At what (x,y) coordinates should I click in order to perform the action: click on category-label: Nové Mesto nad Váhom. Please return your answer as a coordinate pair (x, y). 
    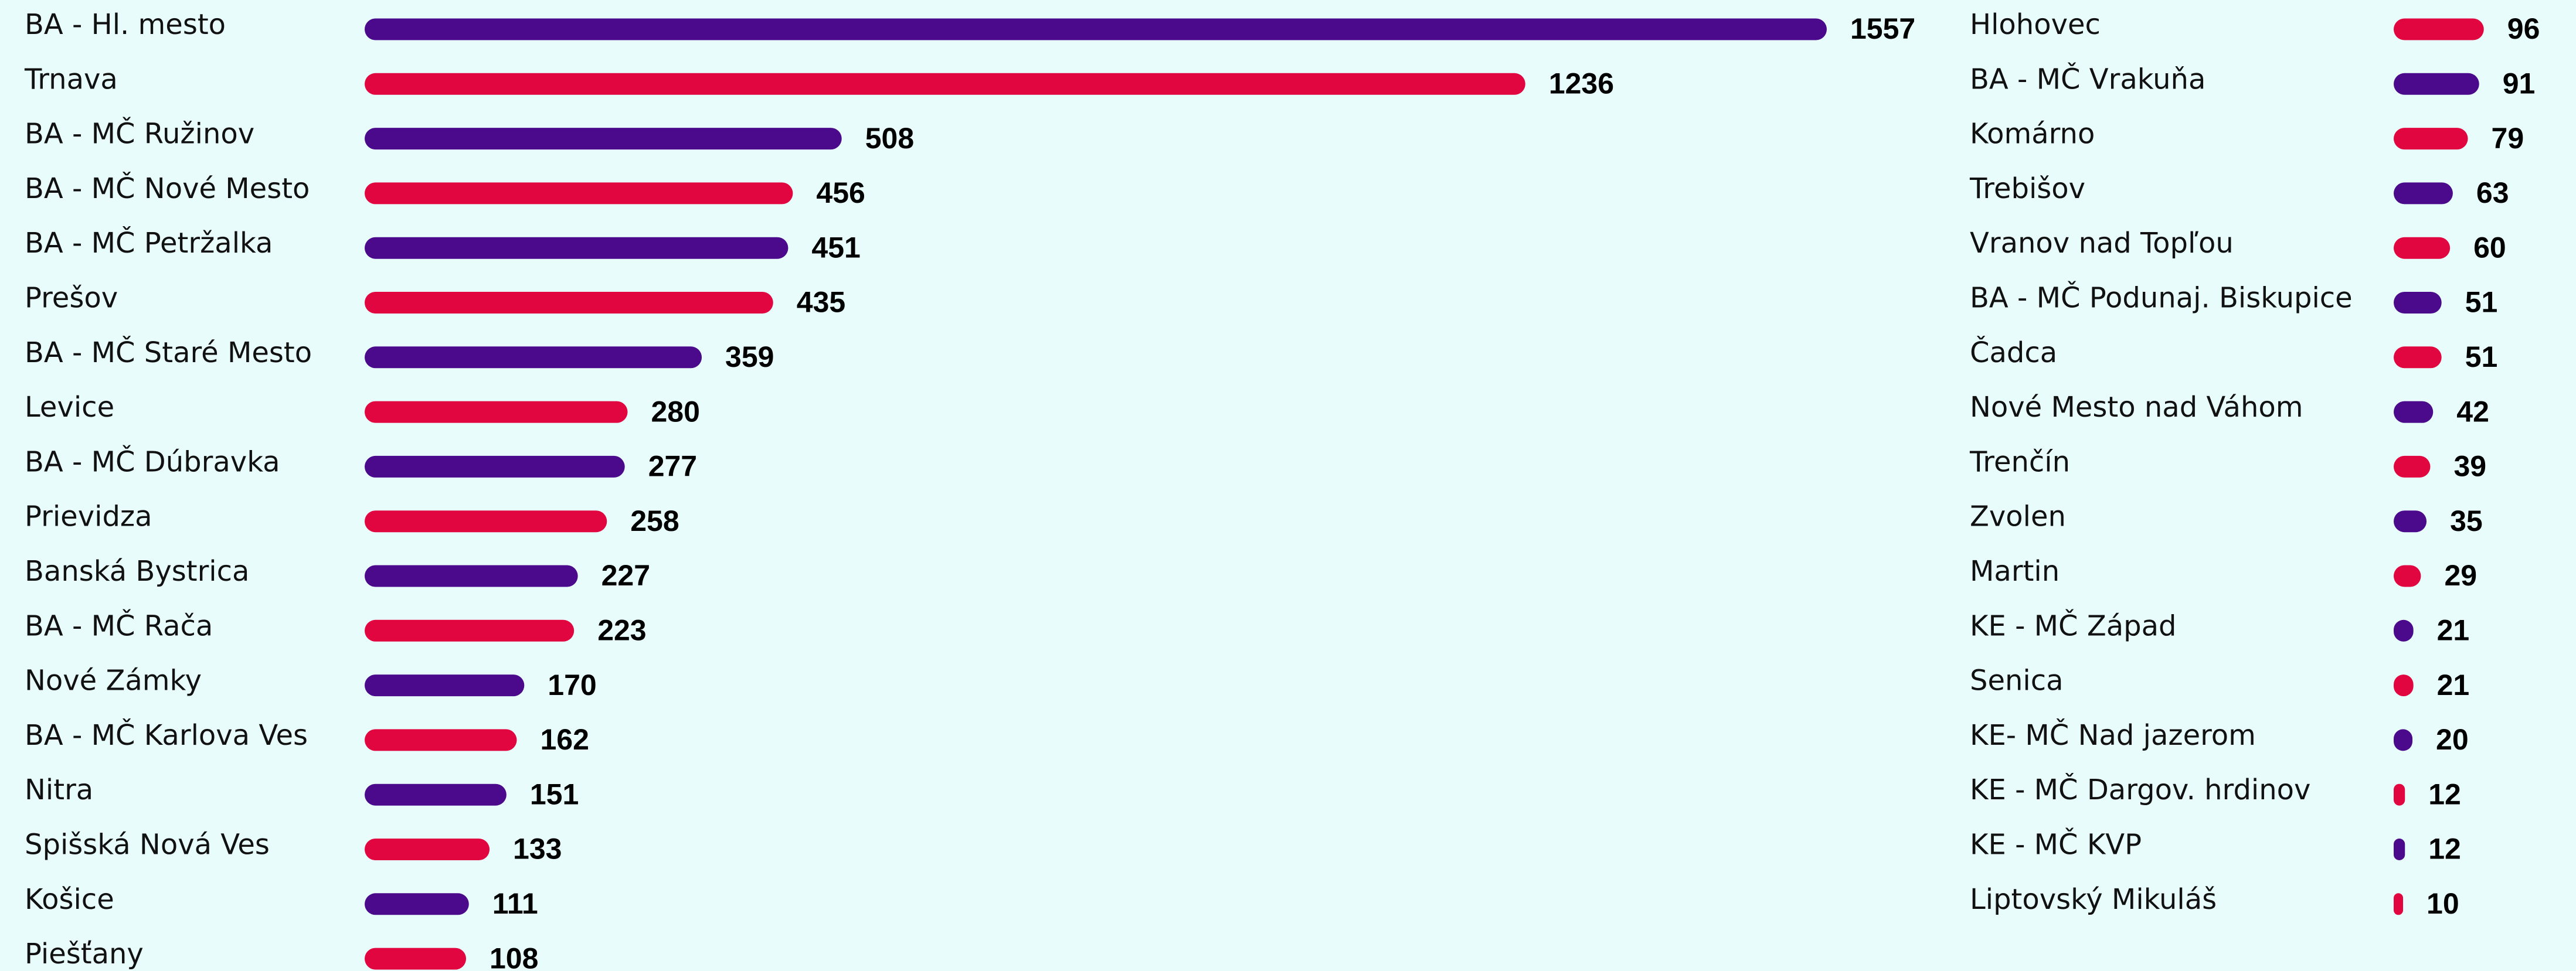
    Looking at the image, I should click on (2136, 408).